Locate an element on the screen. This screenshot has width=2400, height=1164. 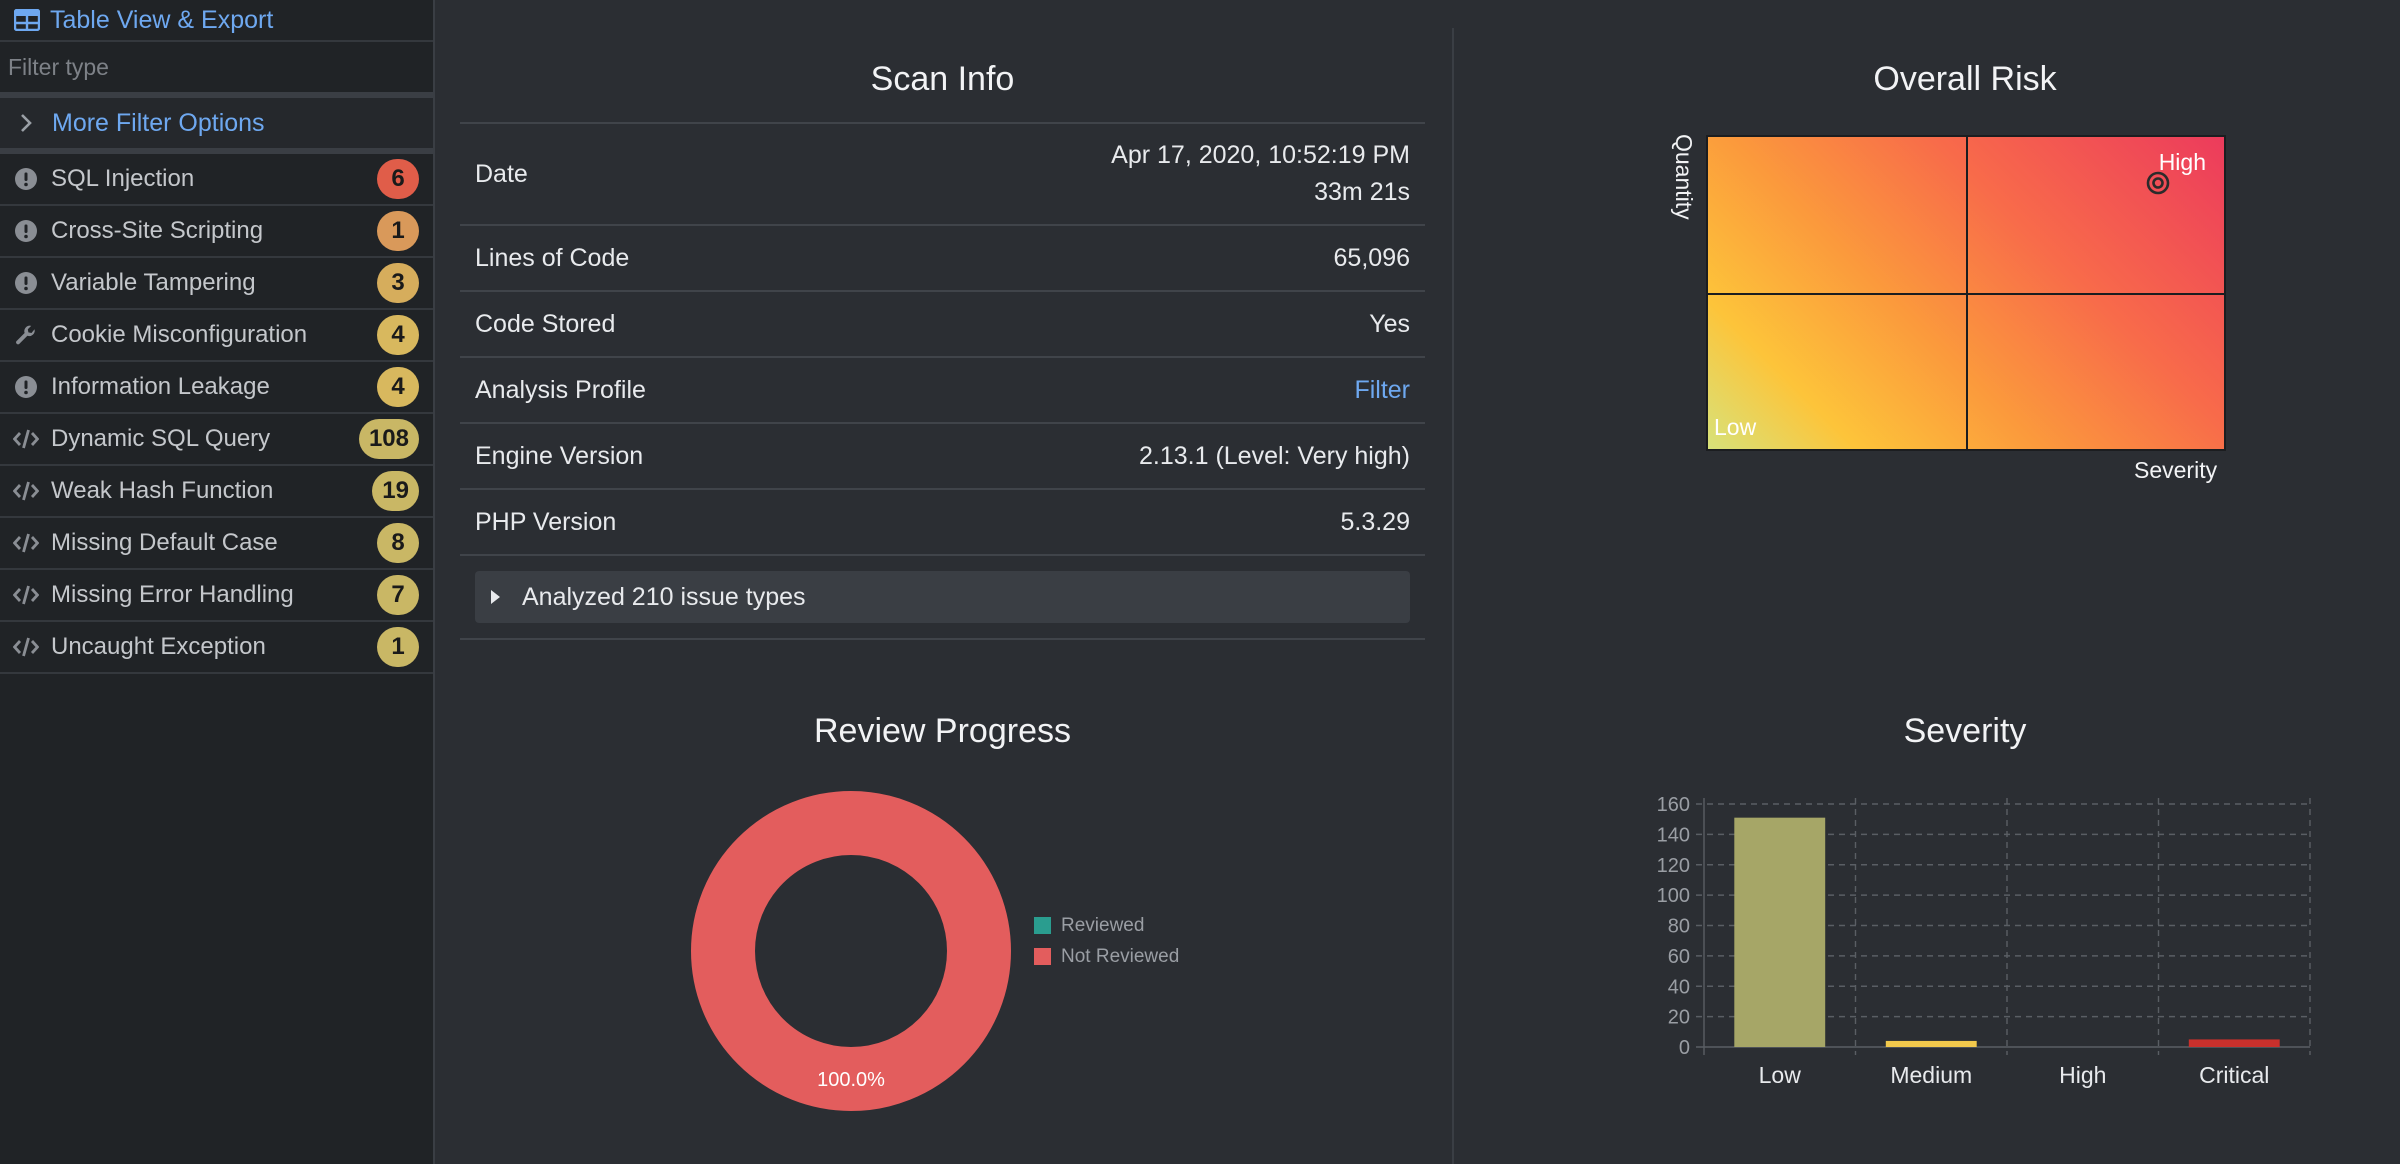
info-row-code-stored: Code Stored Yes is located at coordinates (942, 325).